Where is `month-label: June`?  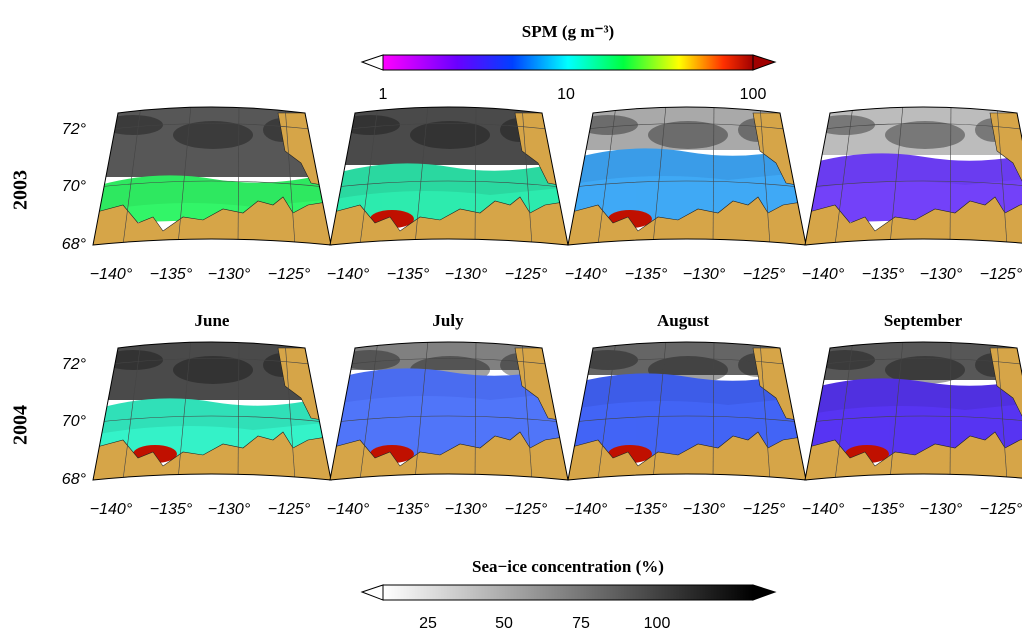
month-label: June is located at coordinates (212, 320).